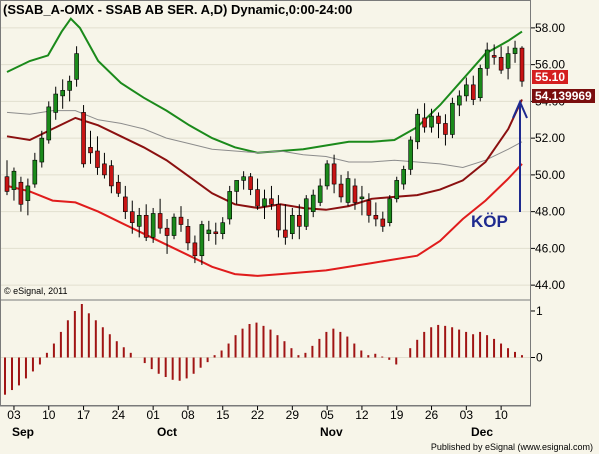 This screenshot has height=454, width=599. What do you see at coordinates (258, 415) in the screenshot?
I see `x-tick-label: 22` at bounding box center [258, 415].